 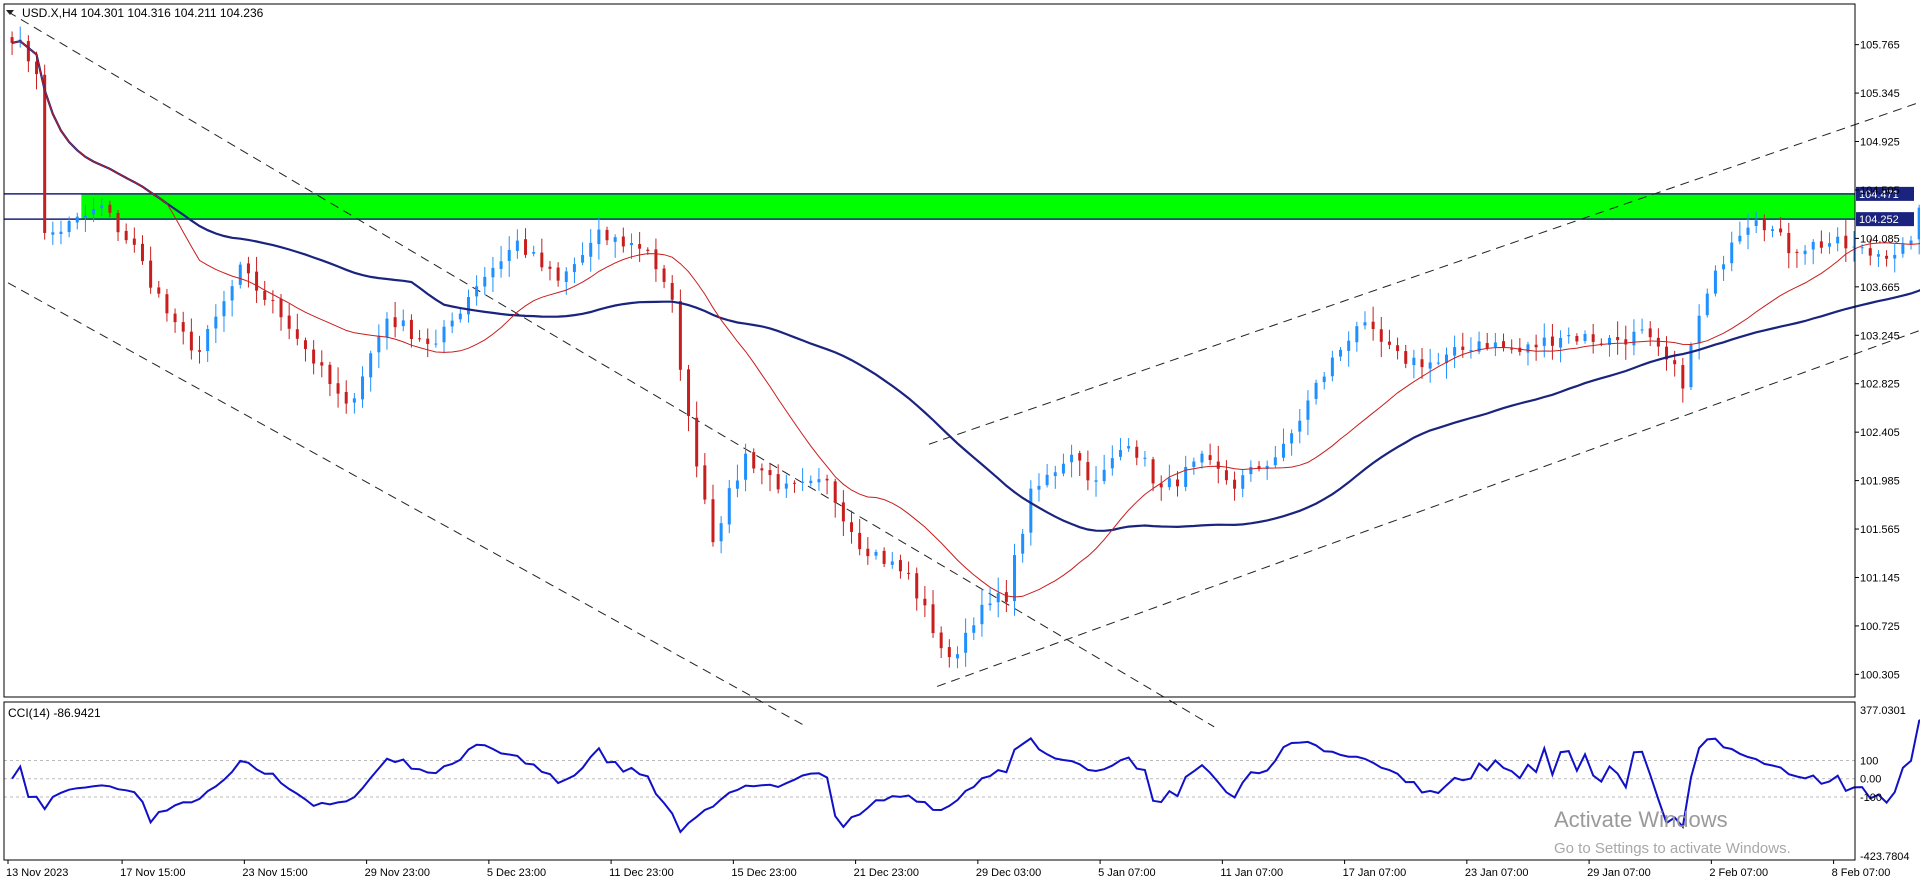 I want to click on cci-pane, so click(x=962, y=775).